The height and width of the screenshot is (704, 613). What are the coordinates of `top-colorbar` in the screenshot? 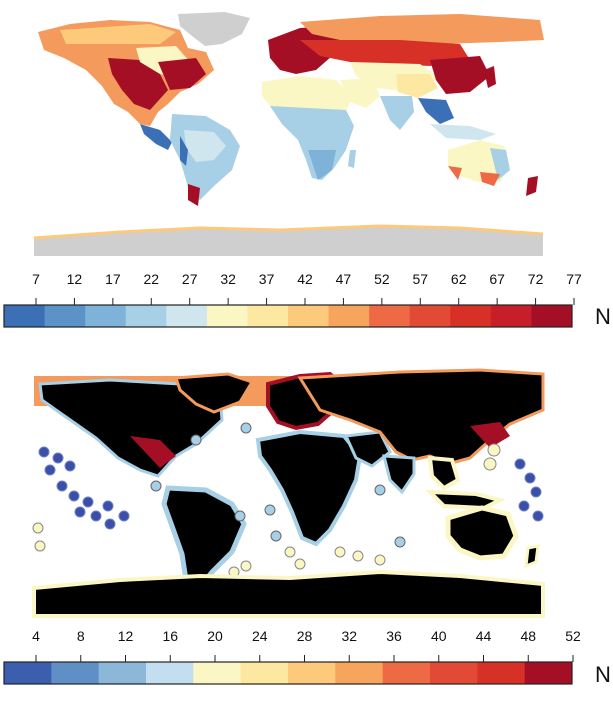 It's located at (288, 316).